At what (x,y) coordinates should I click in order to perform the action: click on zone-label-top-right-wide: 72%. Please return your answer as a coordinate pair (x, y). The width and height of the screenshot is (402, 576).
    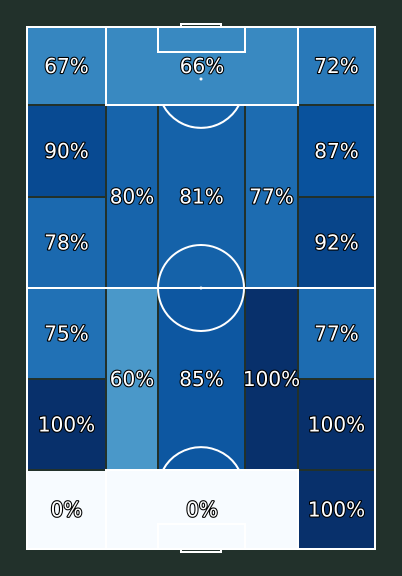
    Looking at the image, I should click on (336, 66).